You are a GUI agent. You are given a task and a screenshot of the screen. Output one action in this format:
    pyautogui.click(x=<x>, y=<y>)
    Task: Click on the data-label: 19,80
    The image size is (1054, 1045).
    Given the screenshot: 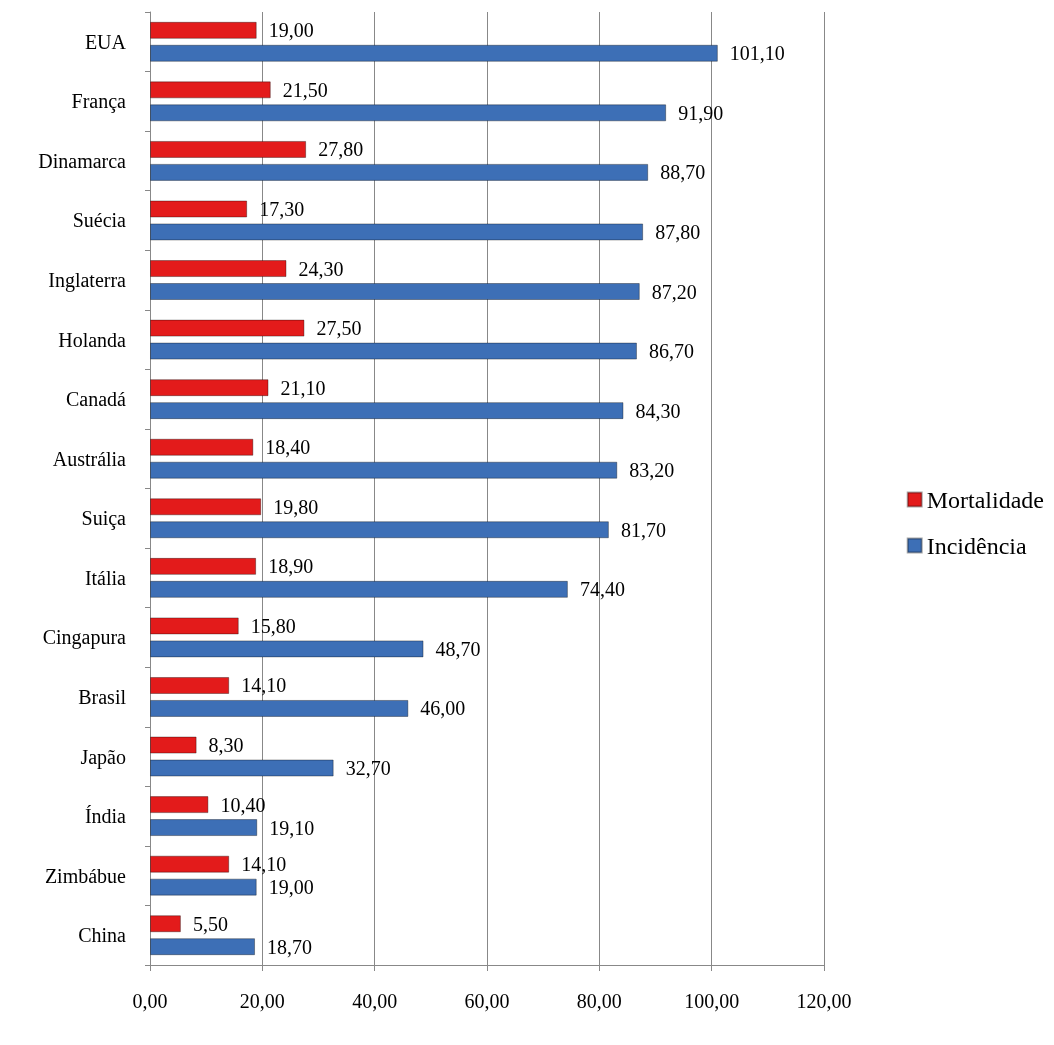 What is the action you would take?
    pyautogui.click(x=296, y=506)
    